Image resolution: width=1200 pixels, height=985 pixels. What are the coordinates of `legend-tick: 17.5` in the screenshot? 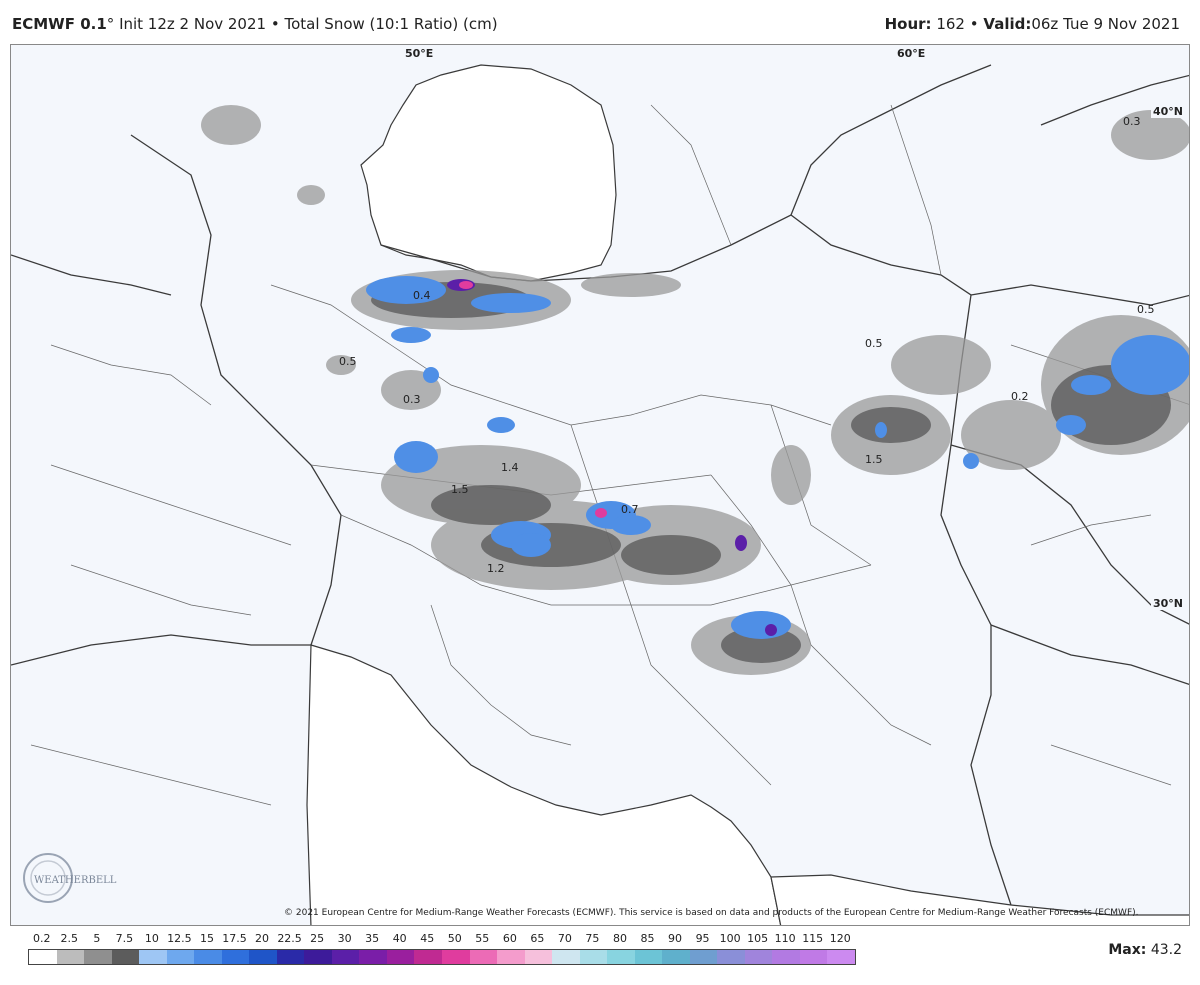 It's located at (234, 938).